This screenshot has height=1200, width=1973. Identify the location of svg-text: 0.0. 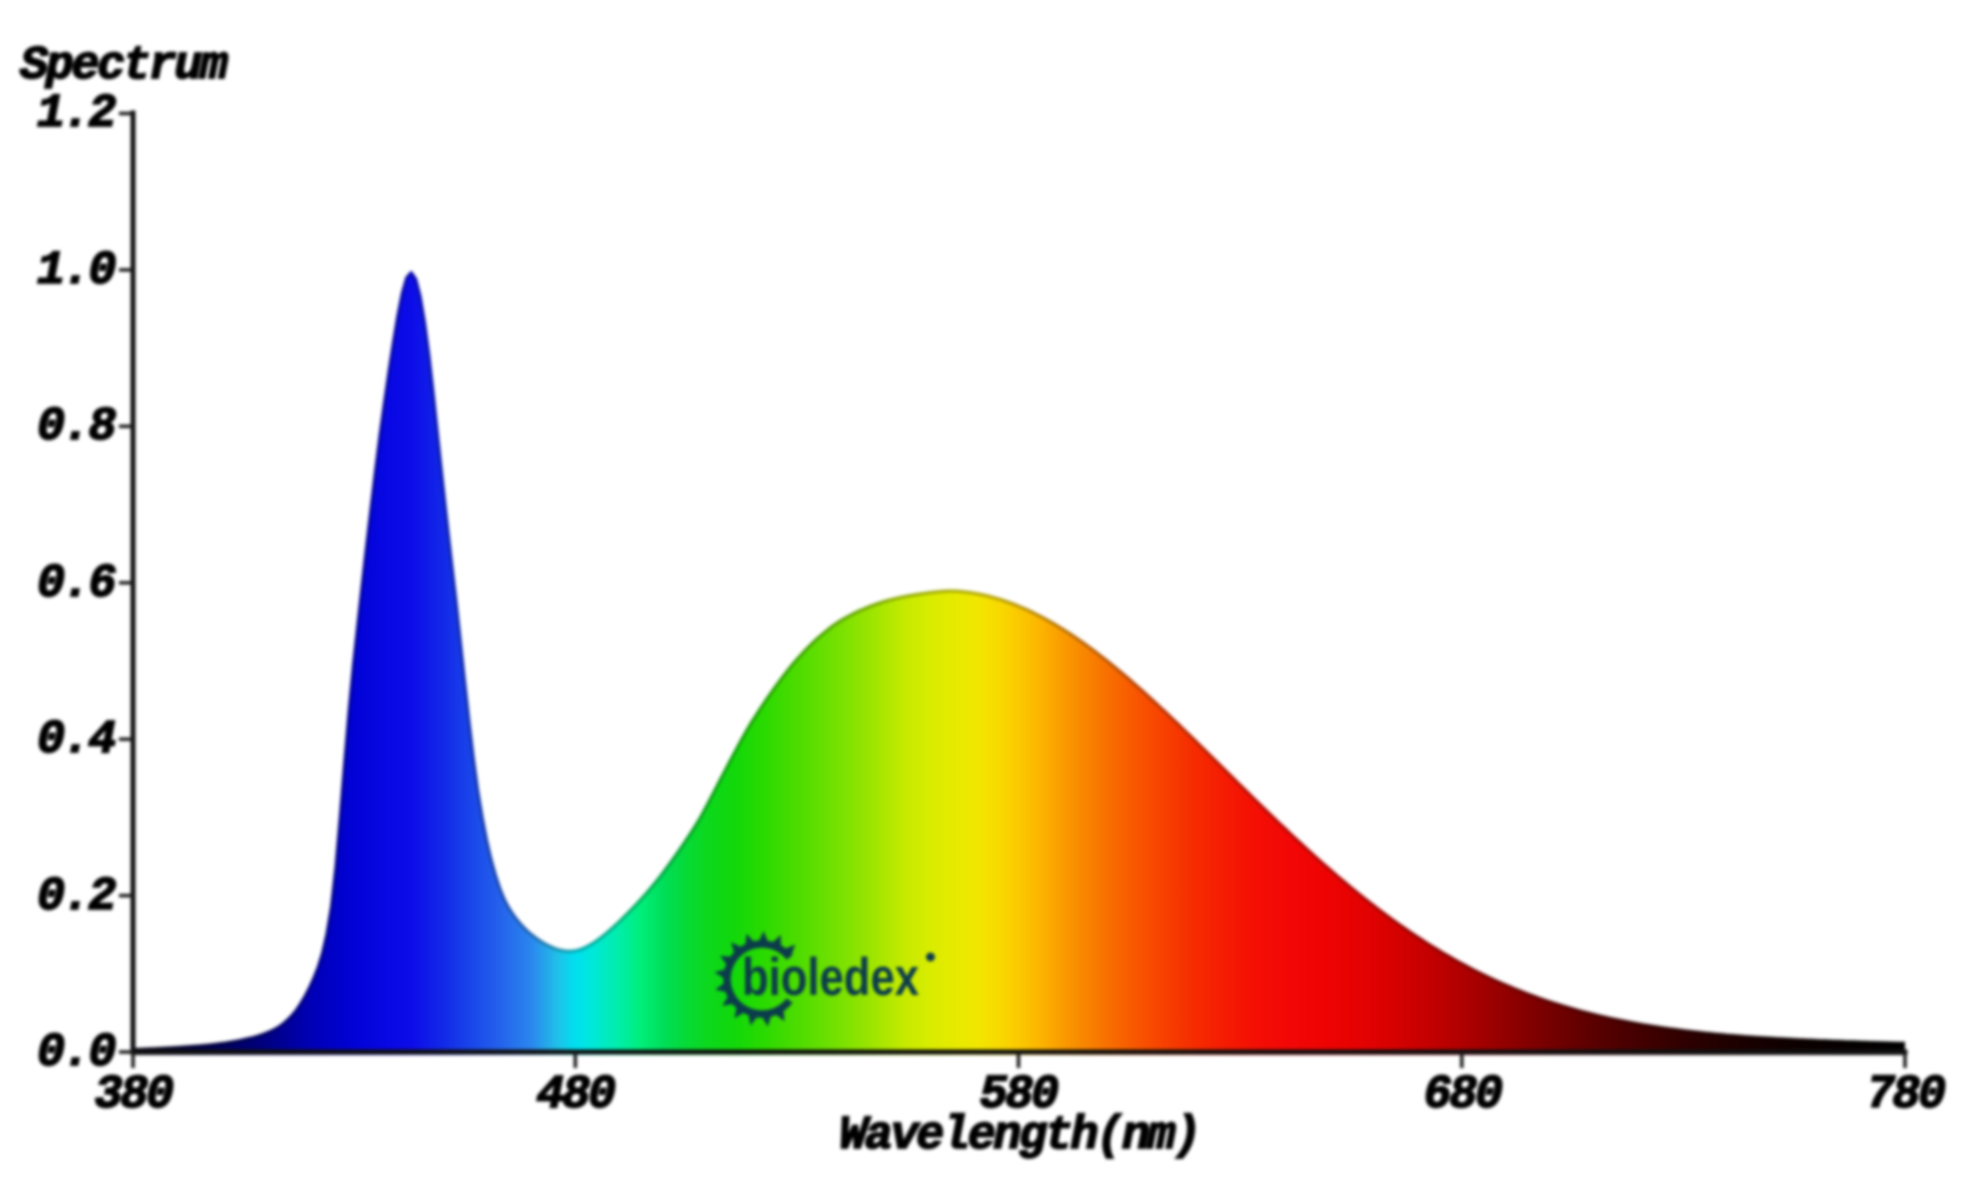
(76, 1053).